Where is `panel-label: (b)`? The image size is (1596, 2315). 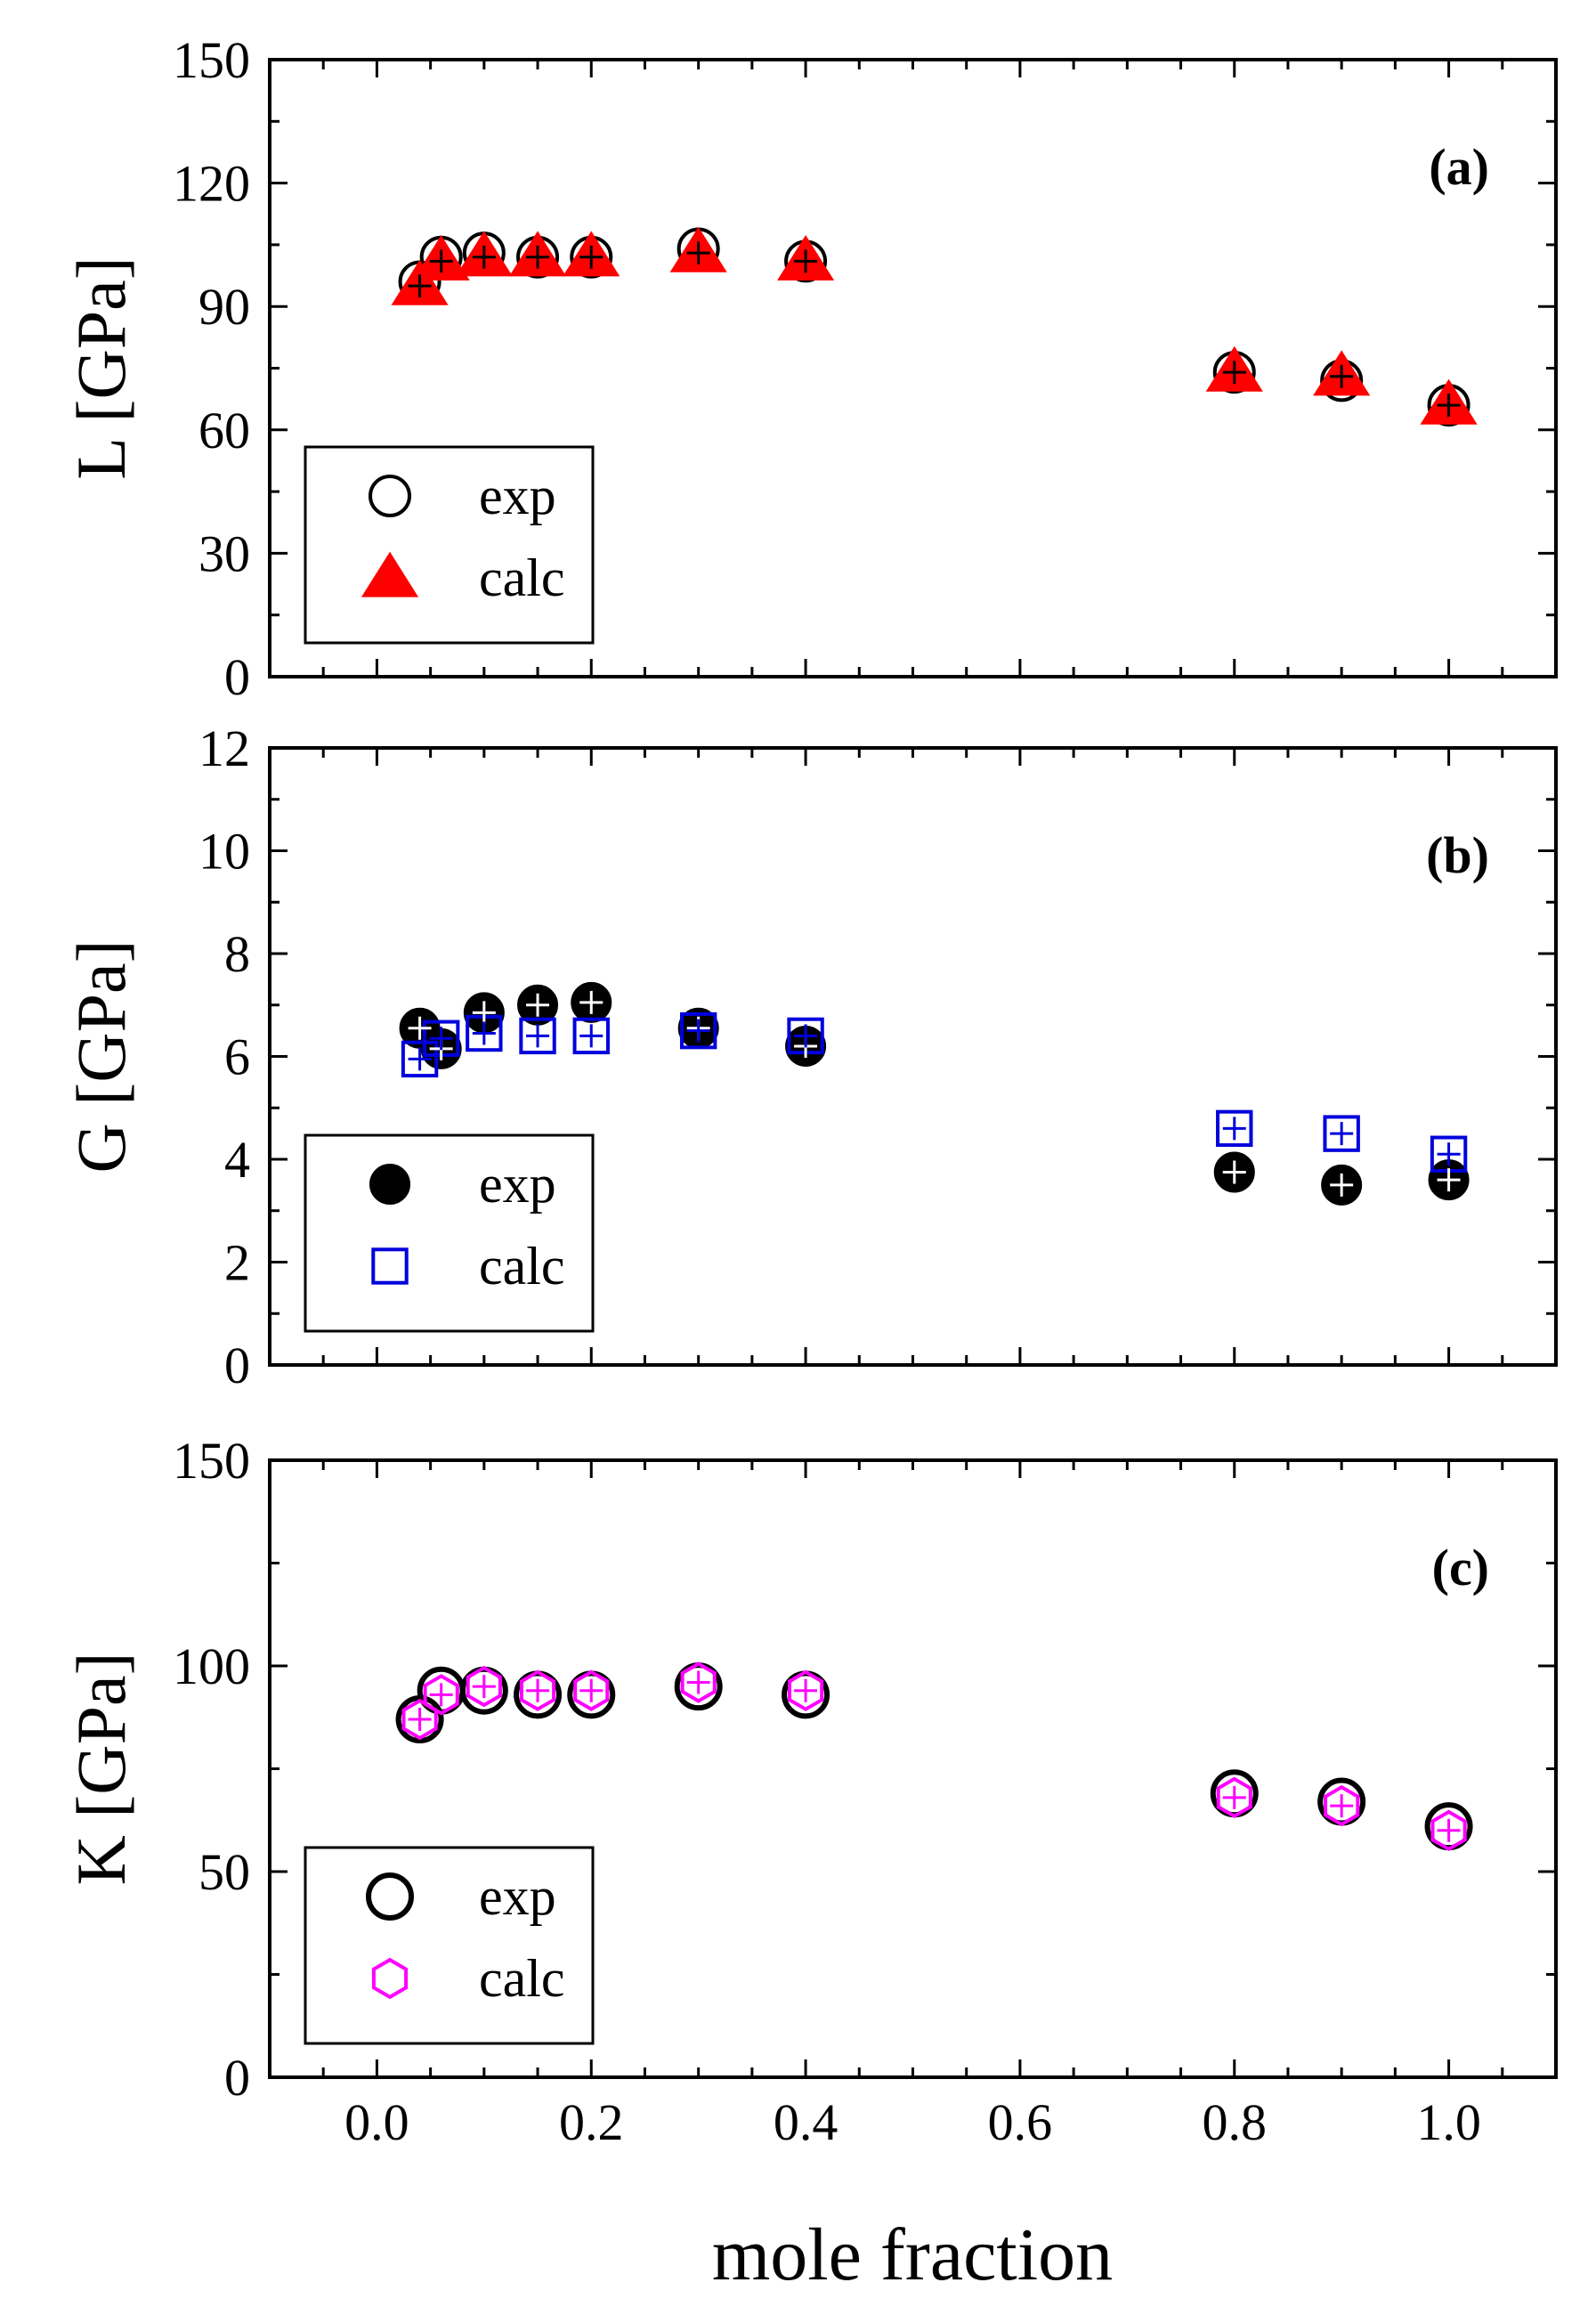
panel-label: (b) is located at coordinates (1457, 855).